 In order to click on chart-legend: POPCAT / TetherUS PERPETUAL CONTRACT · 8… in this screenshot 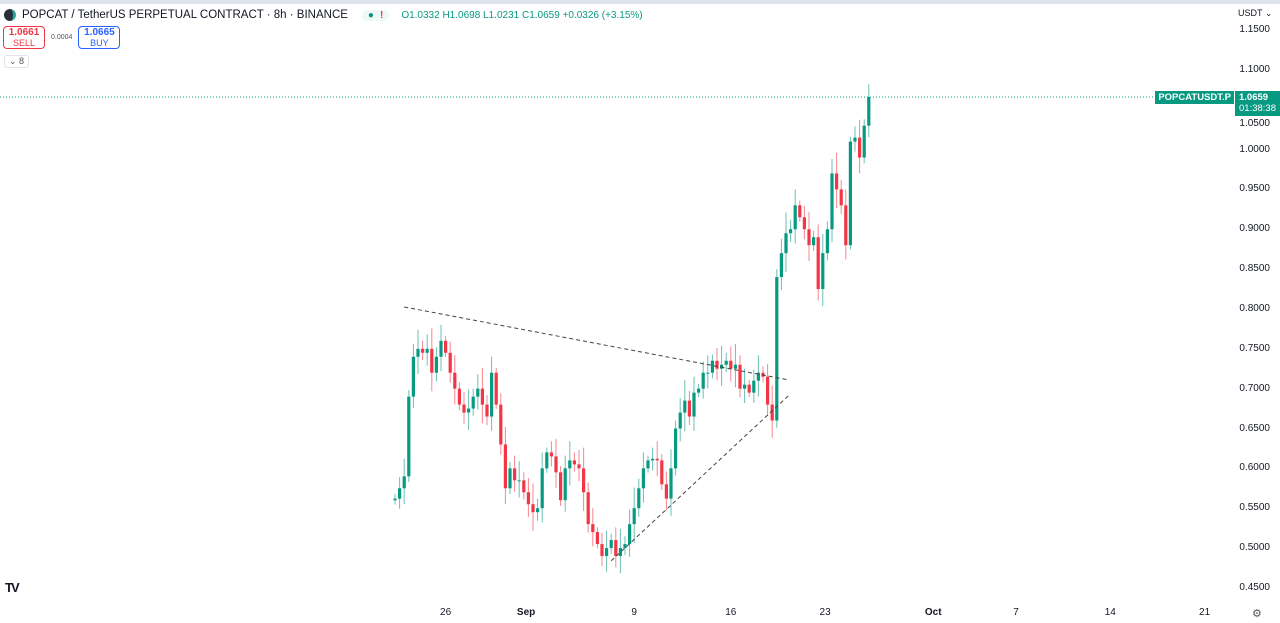, I will do `click(323, 15)`.